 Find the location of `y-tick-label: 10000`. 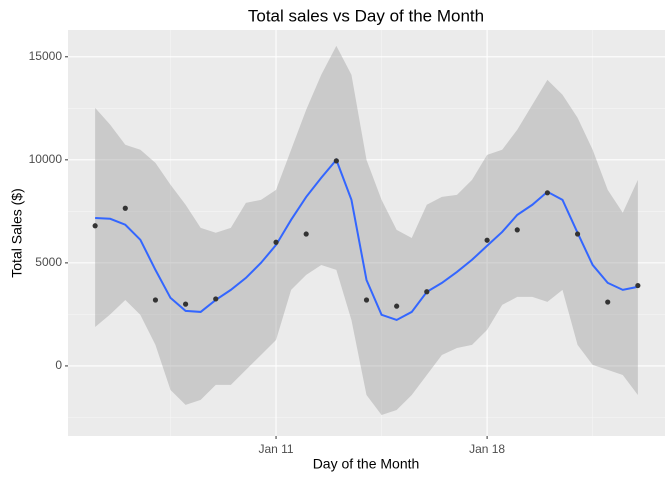

y-tick-label: 10000 is located at coordinates (46, 159).